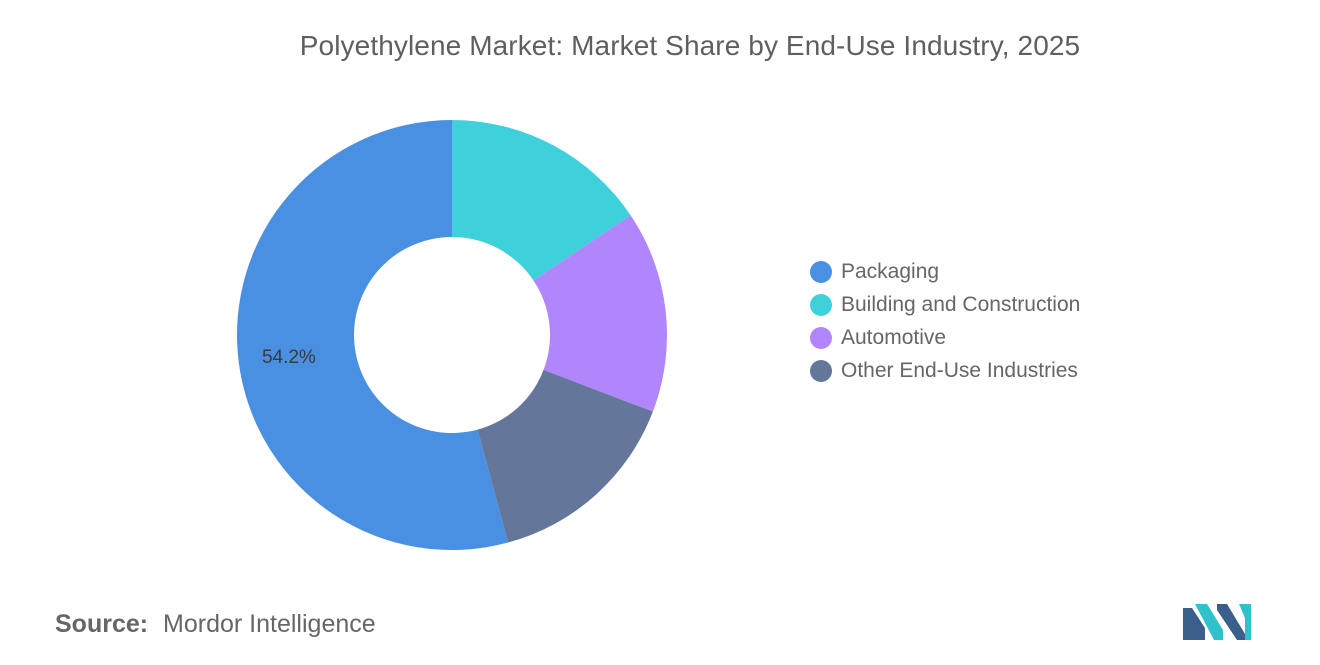 The image size is (1320, 665). I want to click on slice-other-end-use-industries, so click(565, 456).